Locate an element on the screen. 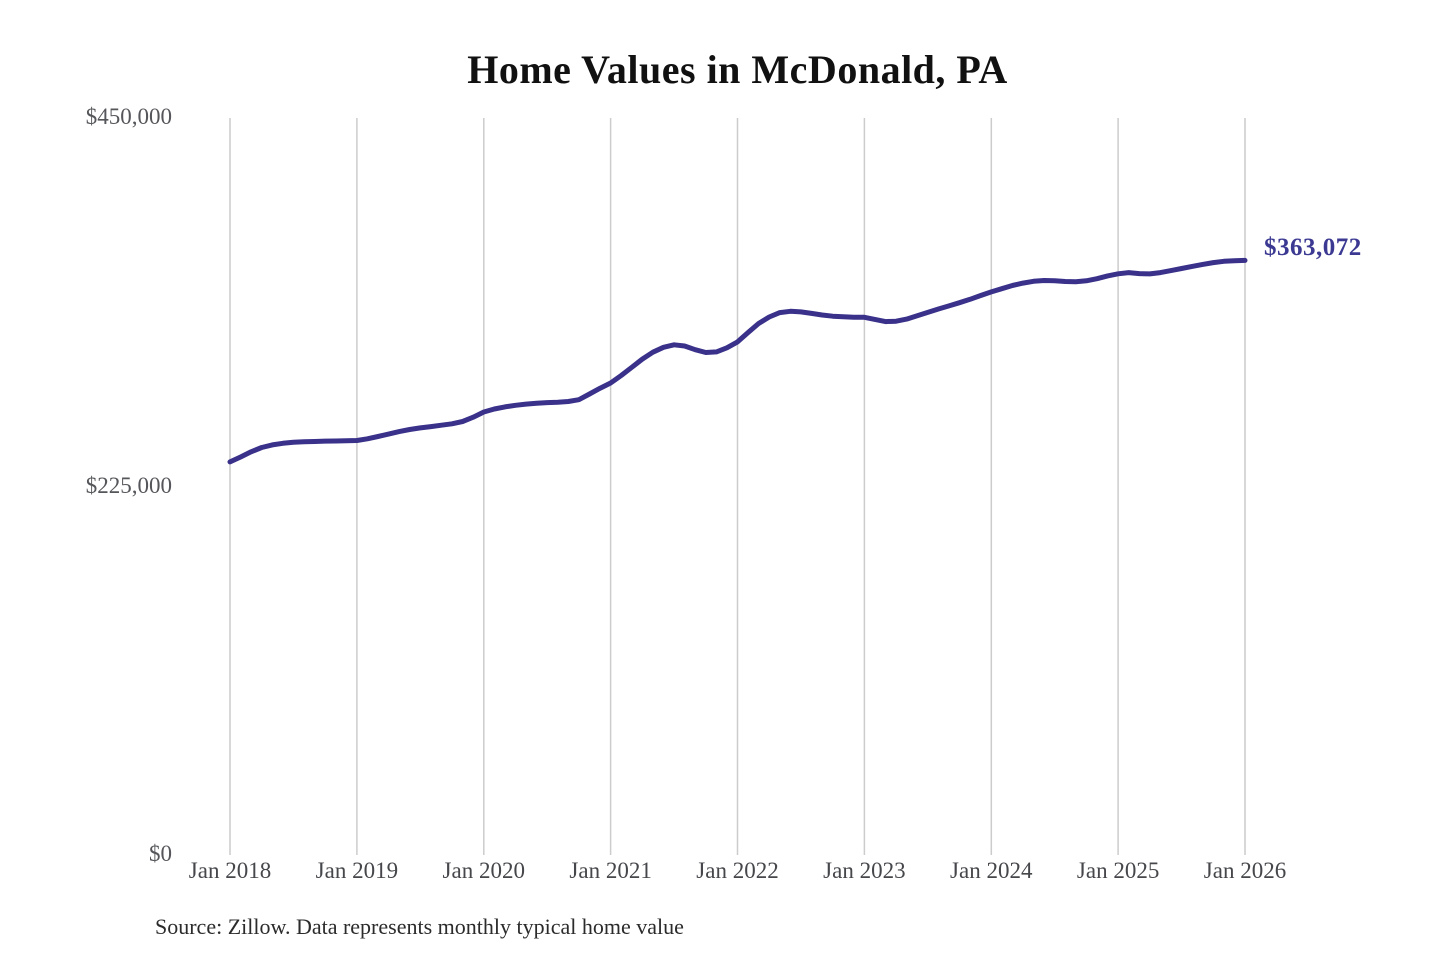 The height and width of the screenshot is (960, 1440). x-tick-label: Jan 2023 is located at coordinates (864, 870).